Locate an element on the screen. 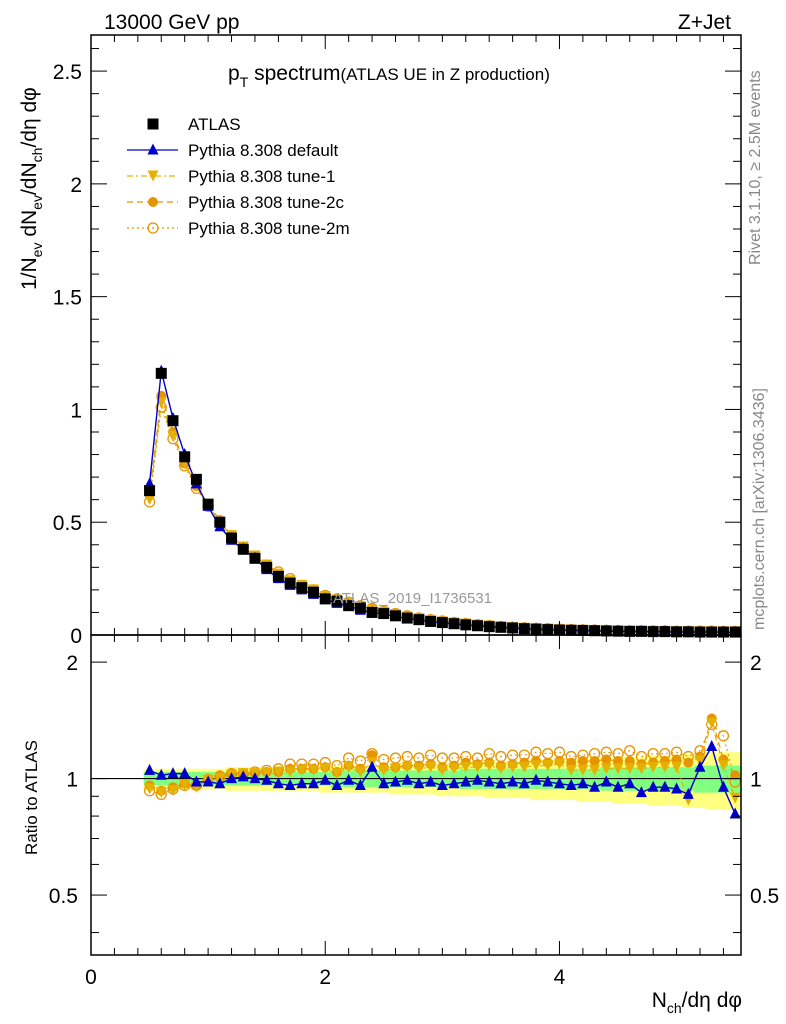 This screenshot has height=1024, width=786. energy-label: 13000 GeV pp is located at coordinates (171, 22).